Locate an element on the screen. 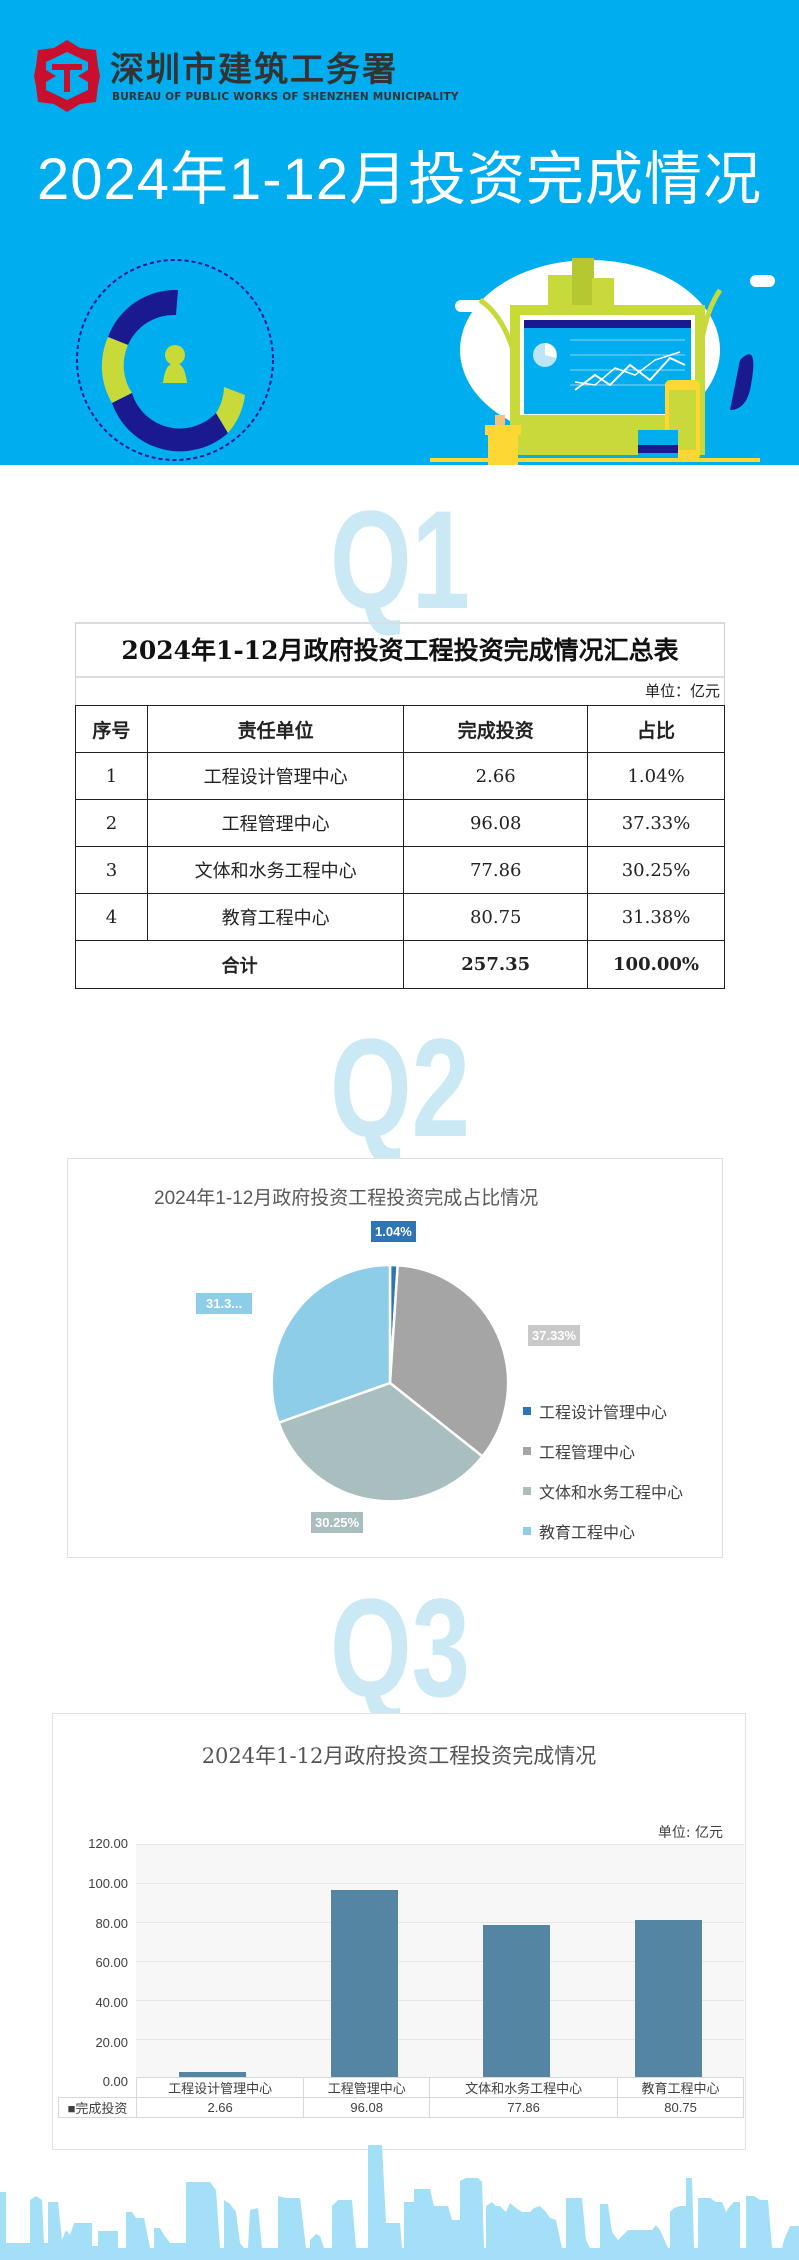 The height and width of the screenshot is (2260, 799). pie-label-engineering: 37.33% is located at coordinates (554, 1335).